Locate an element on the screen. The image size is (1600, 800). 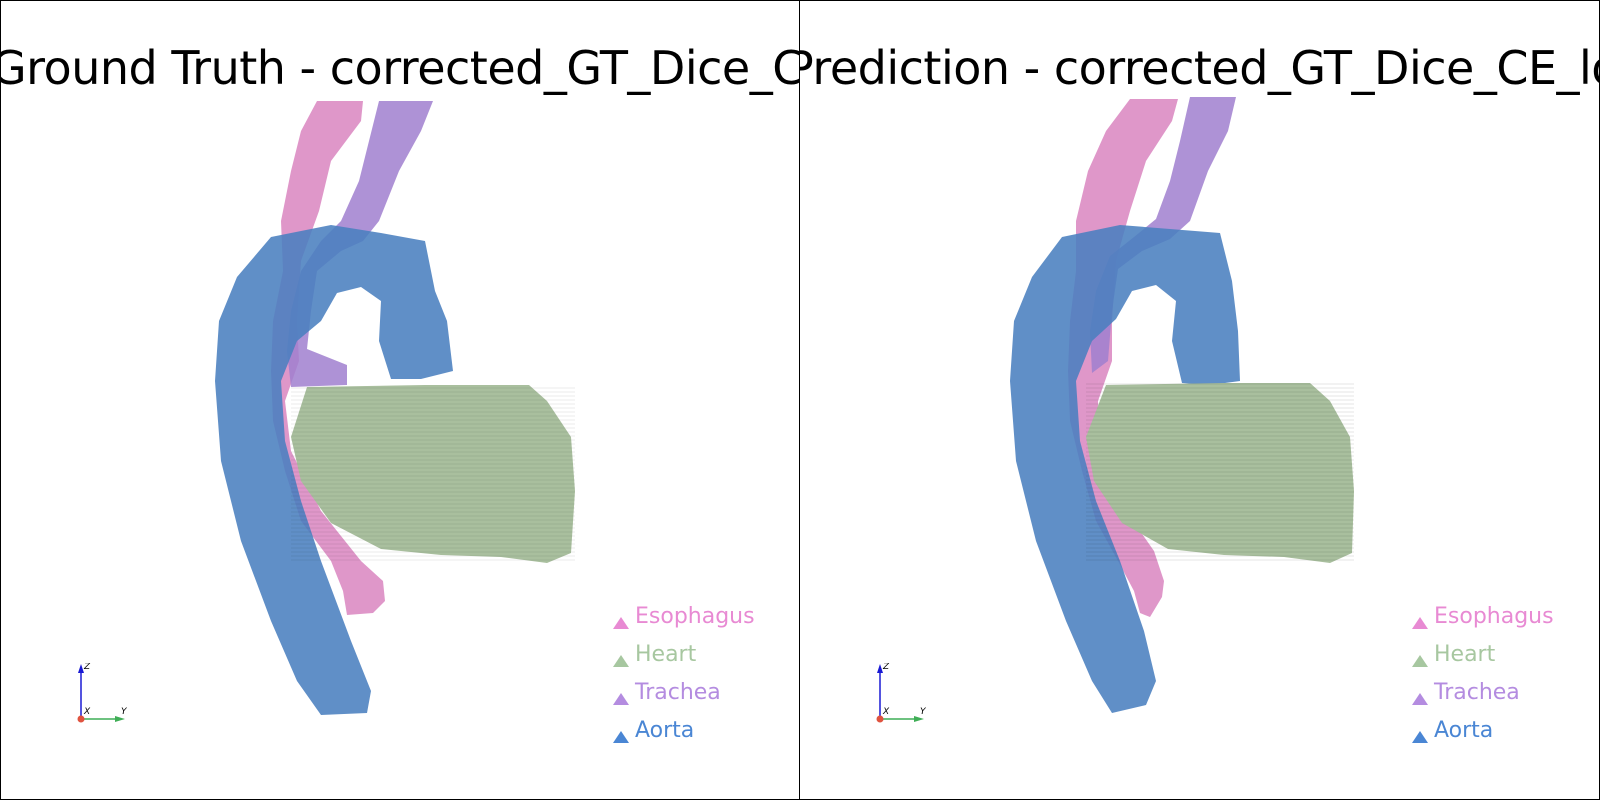
viewport-title: Prediction - corrected_GT_Dice_CE_loss is located at coordinates (1199, 68).